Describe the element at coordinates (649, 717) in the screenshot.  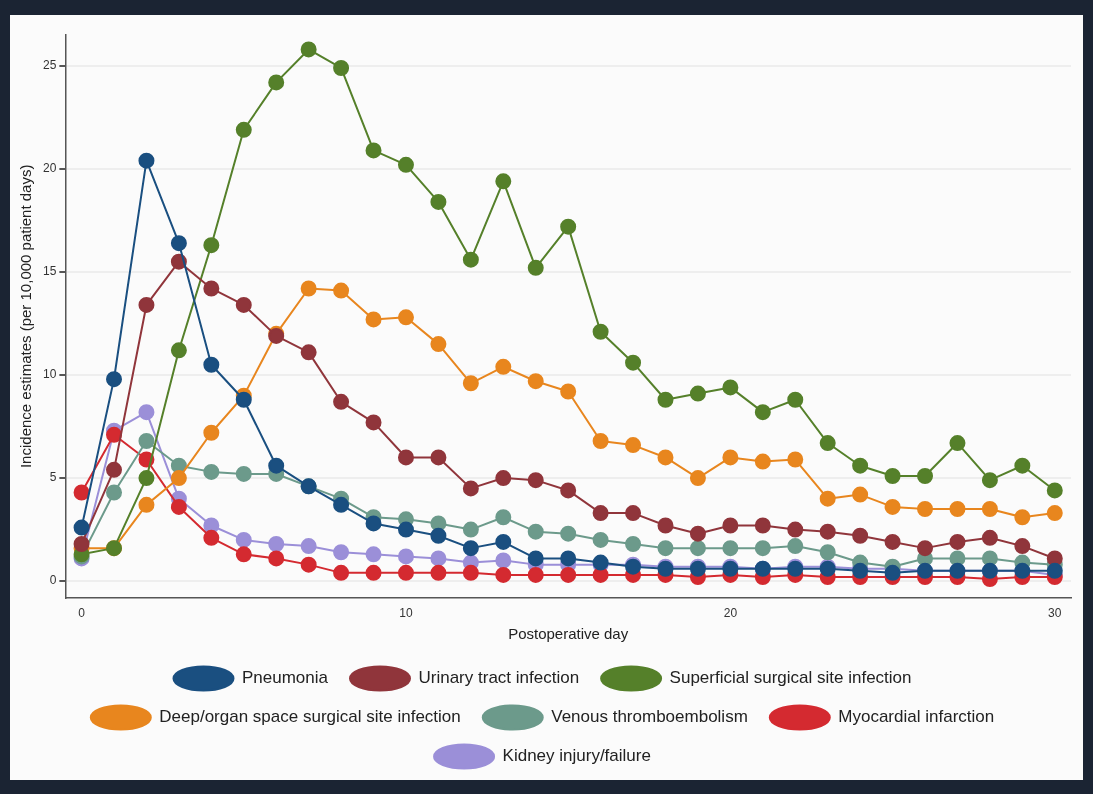
I see `legend-label: Venous thromboembolism` at that location.